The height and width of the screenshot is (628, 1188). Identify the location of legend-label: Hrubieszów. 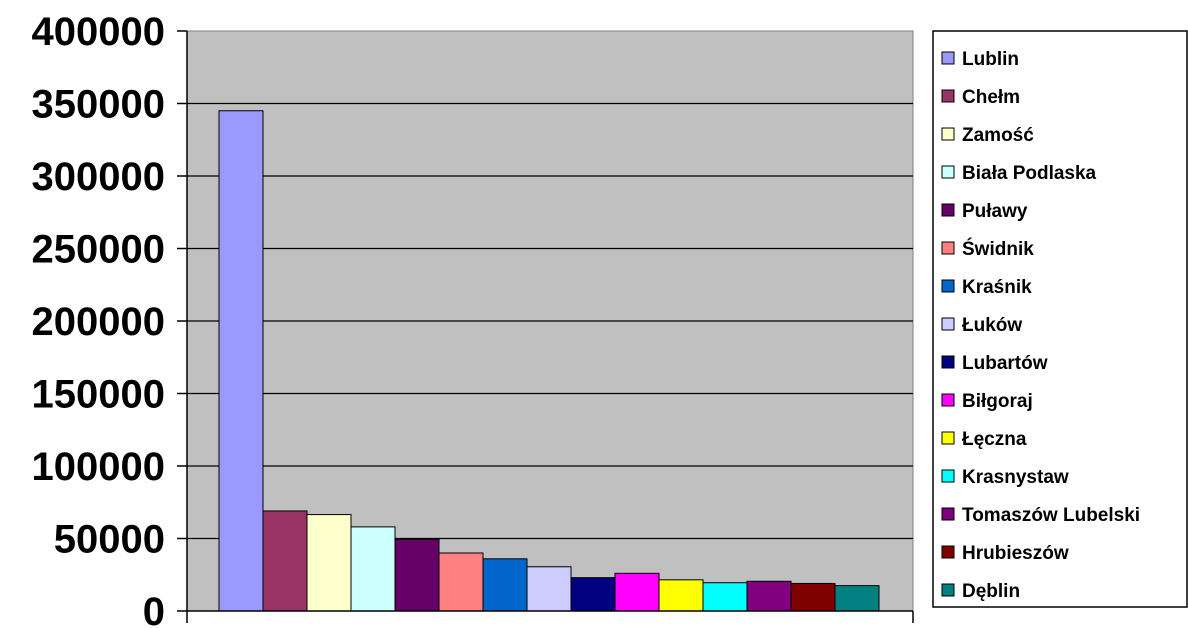
(1015, 553).